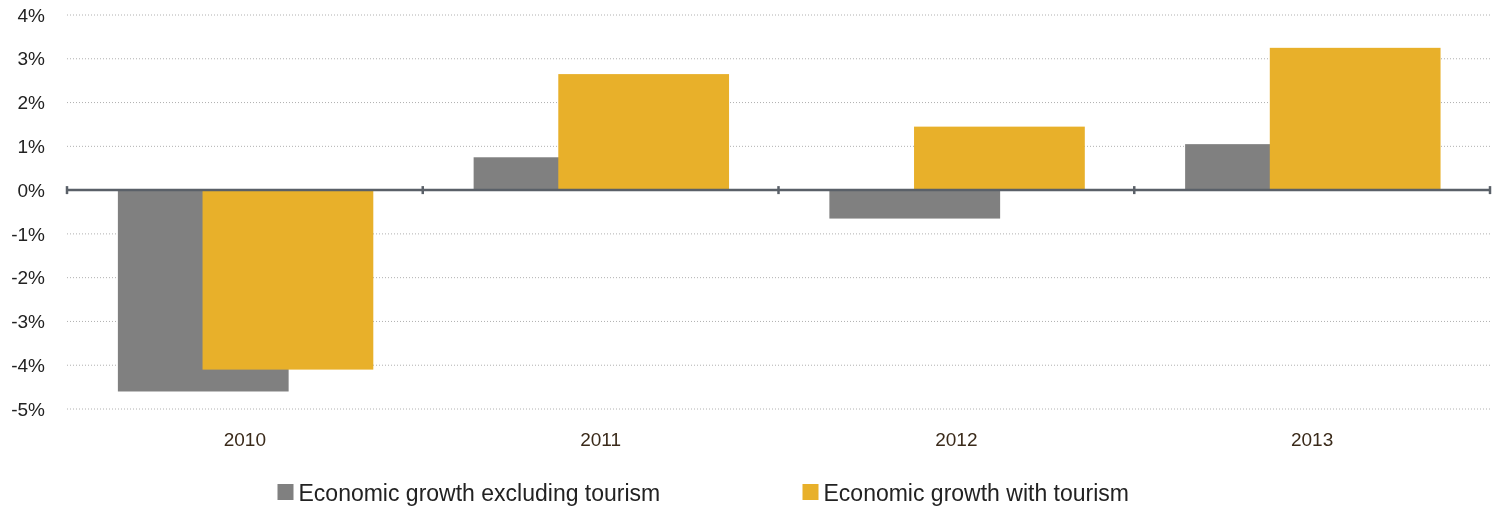  I want to click on y-tick-label: 2%, so click(31, 103).